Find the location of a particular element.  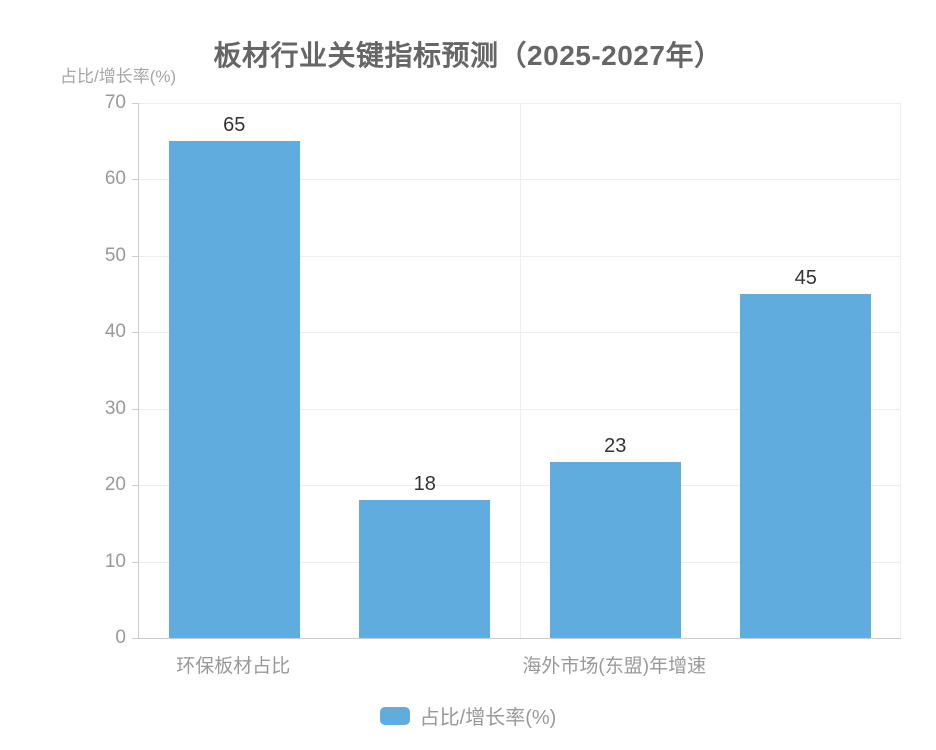

y-tick-label: 30 is located at coordinates (115, 408).